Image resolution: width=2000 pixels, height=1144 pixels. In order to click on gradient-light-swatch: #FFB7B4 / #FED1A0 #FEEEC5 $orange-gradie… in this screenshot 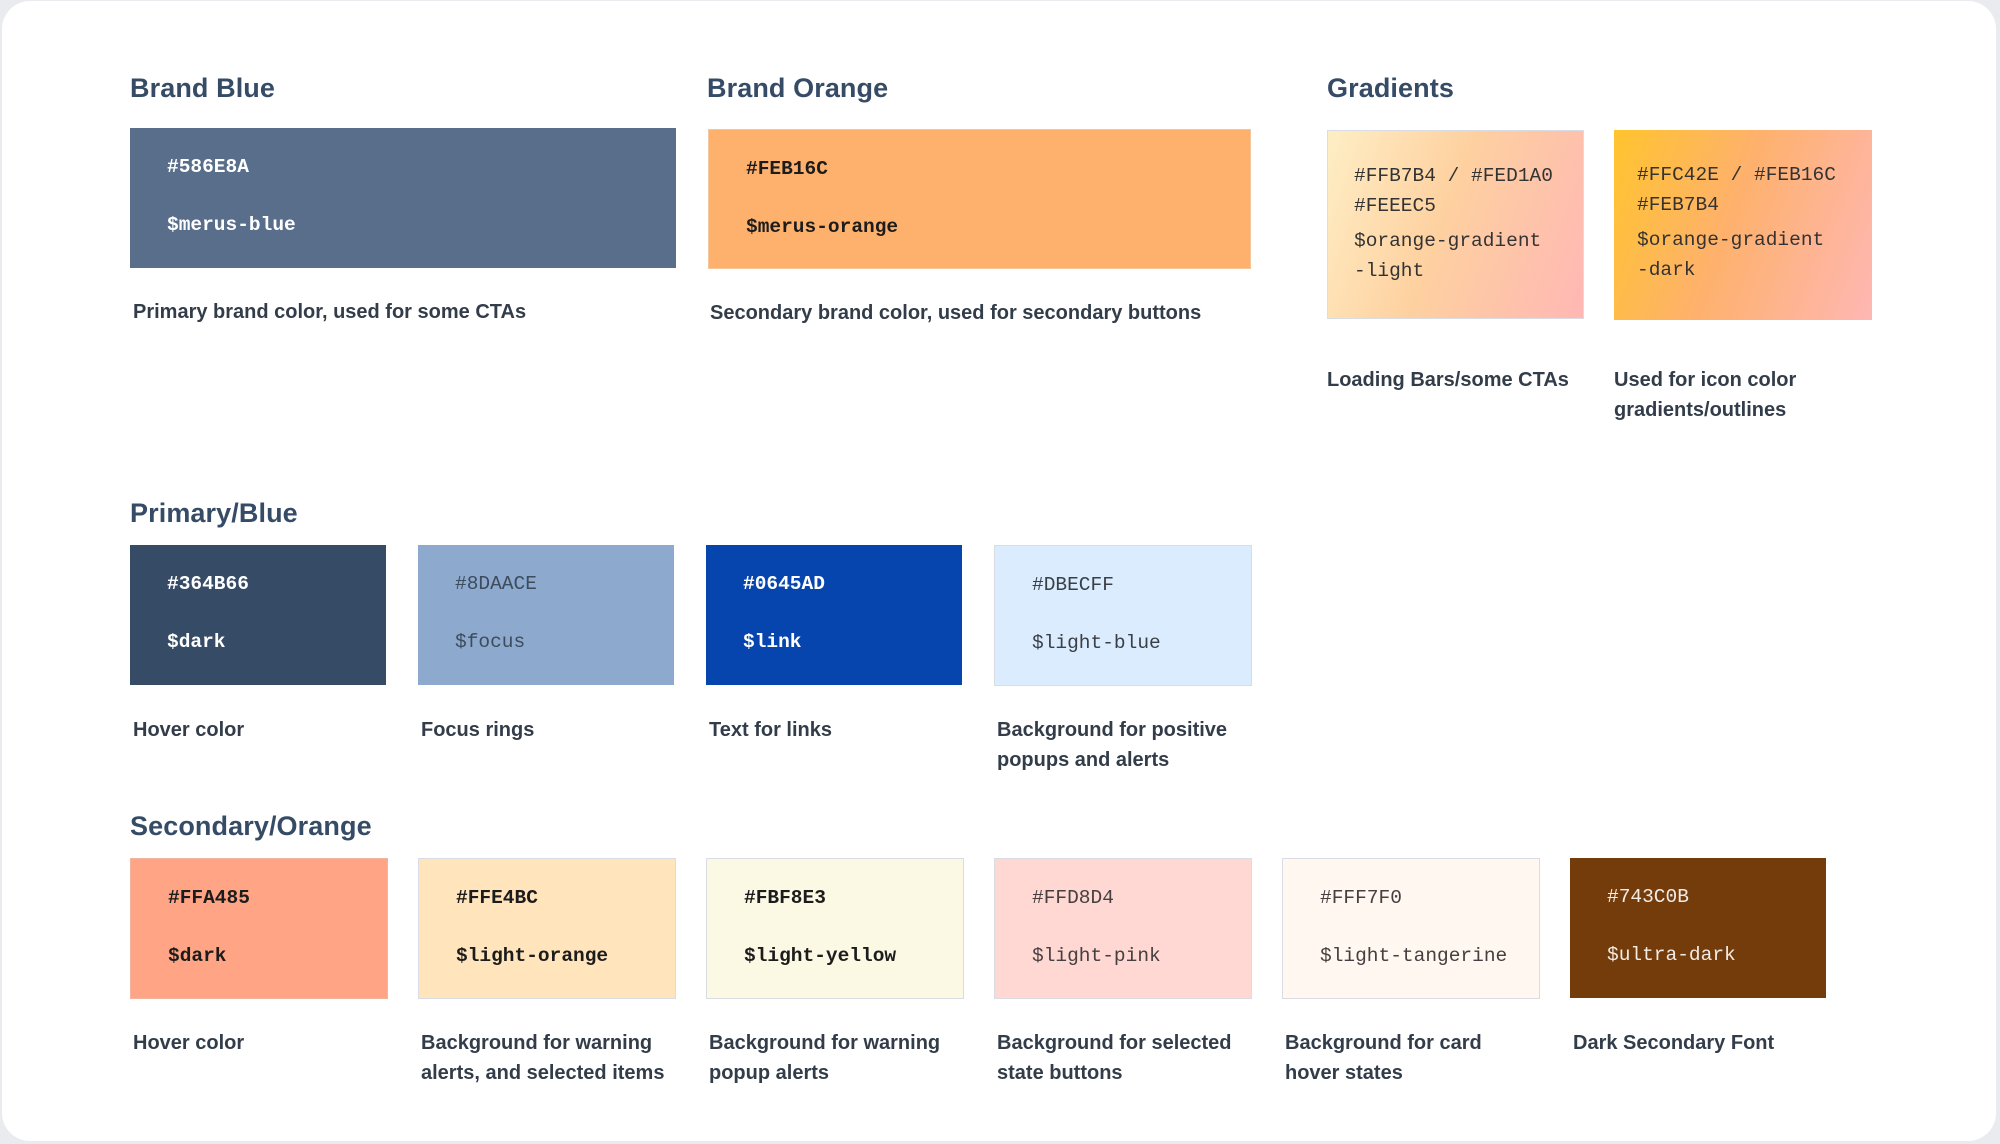, I will do `click(1455, 224)`.